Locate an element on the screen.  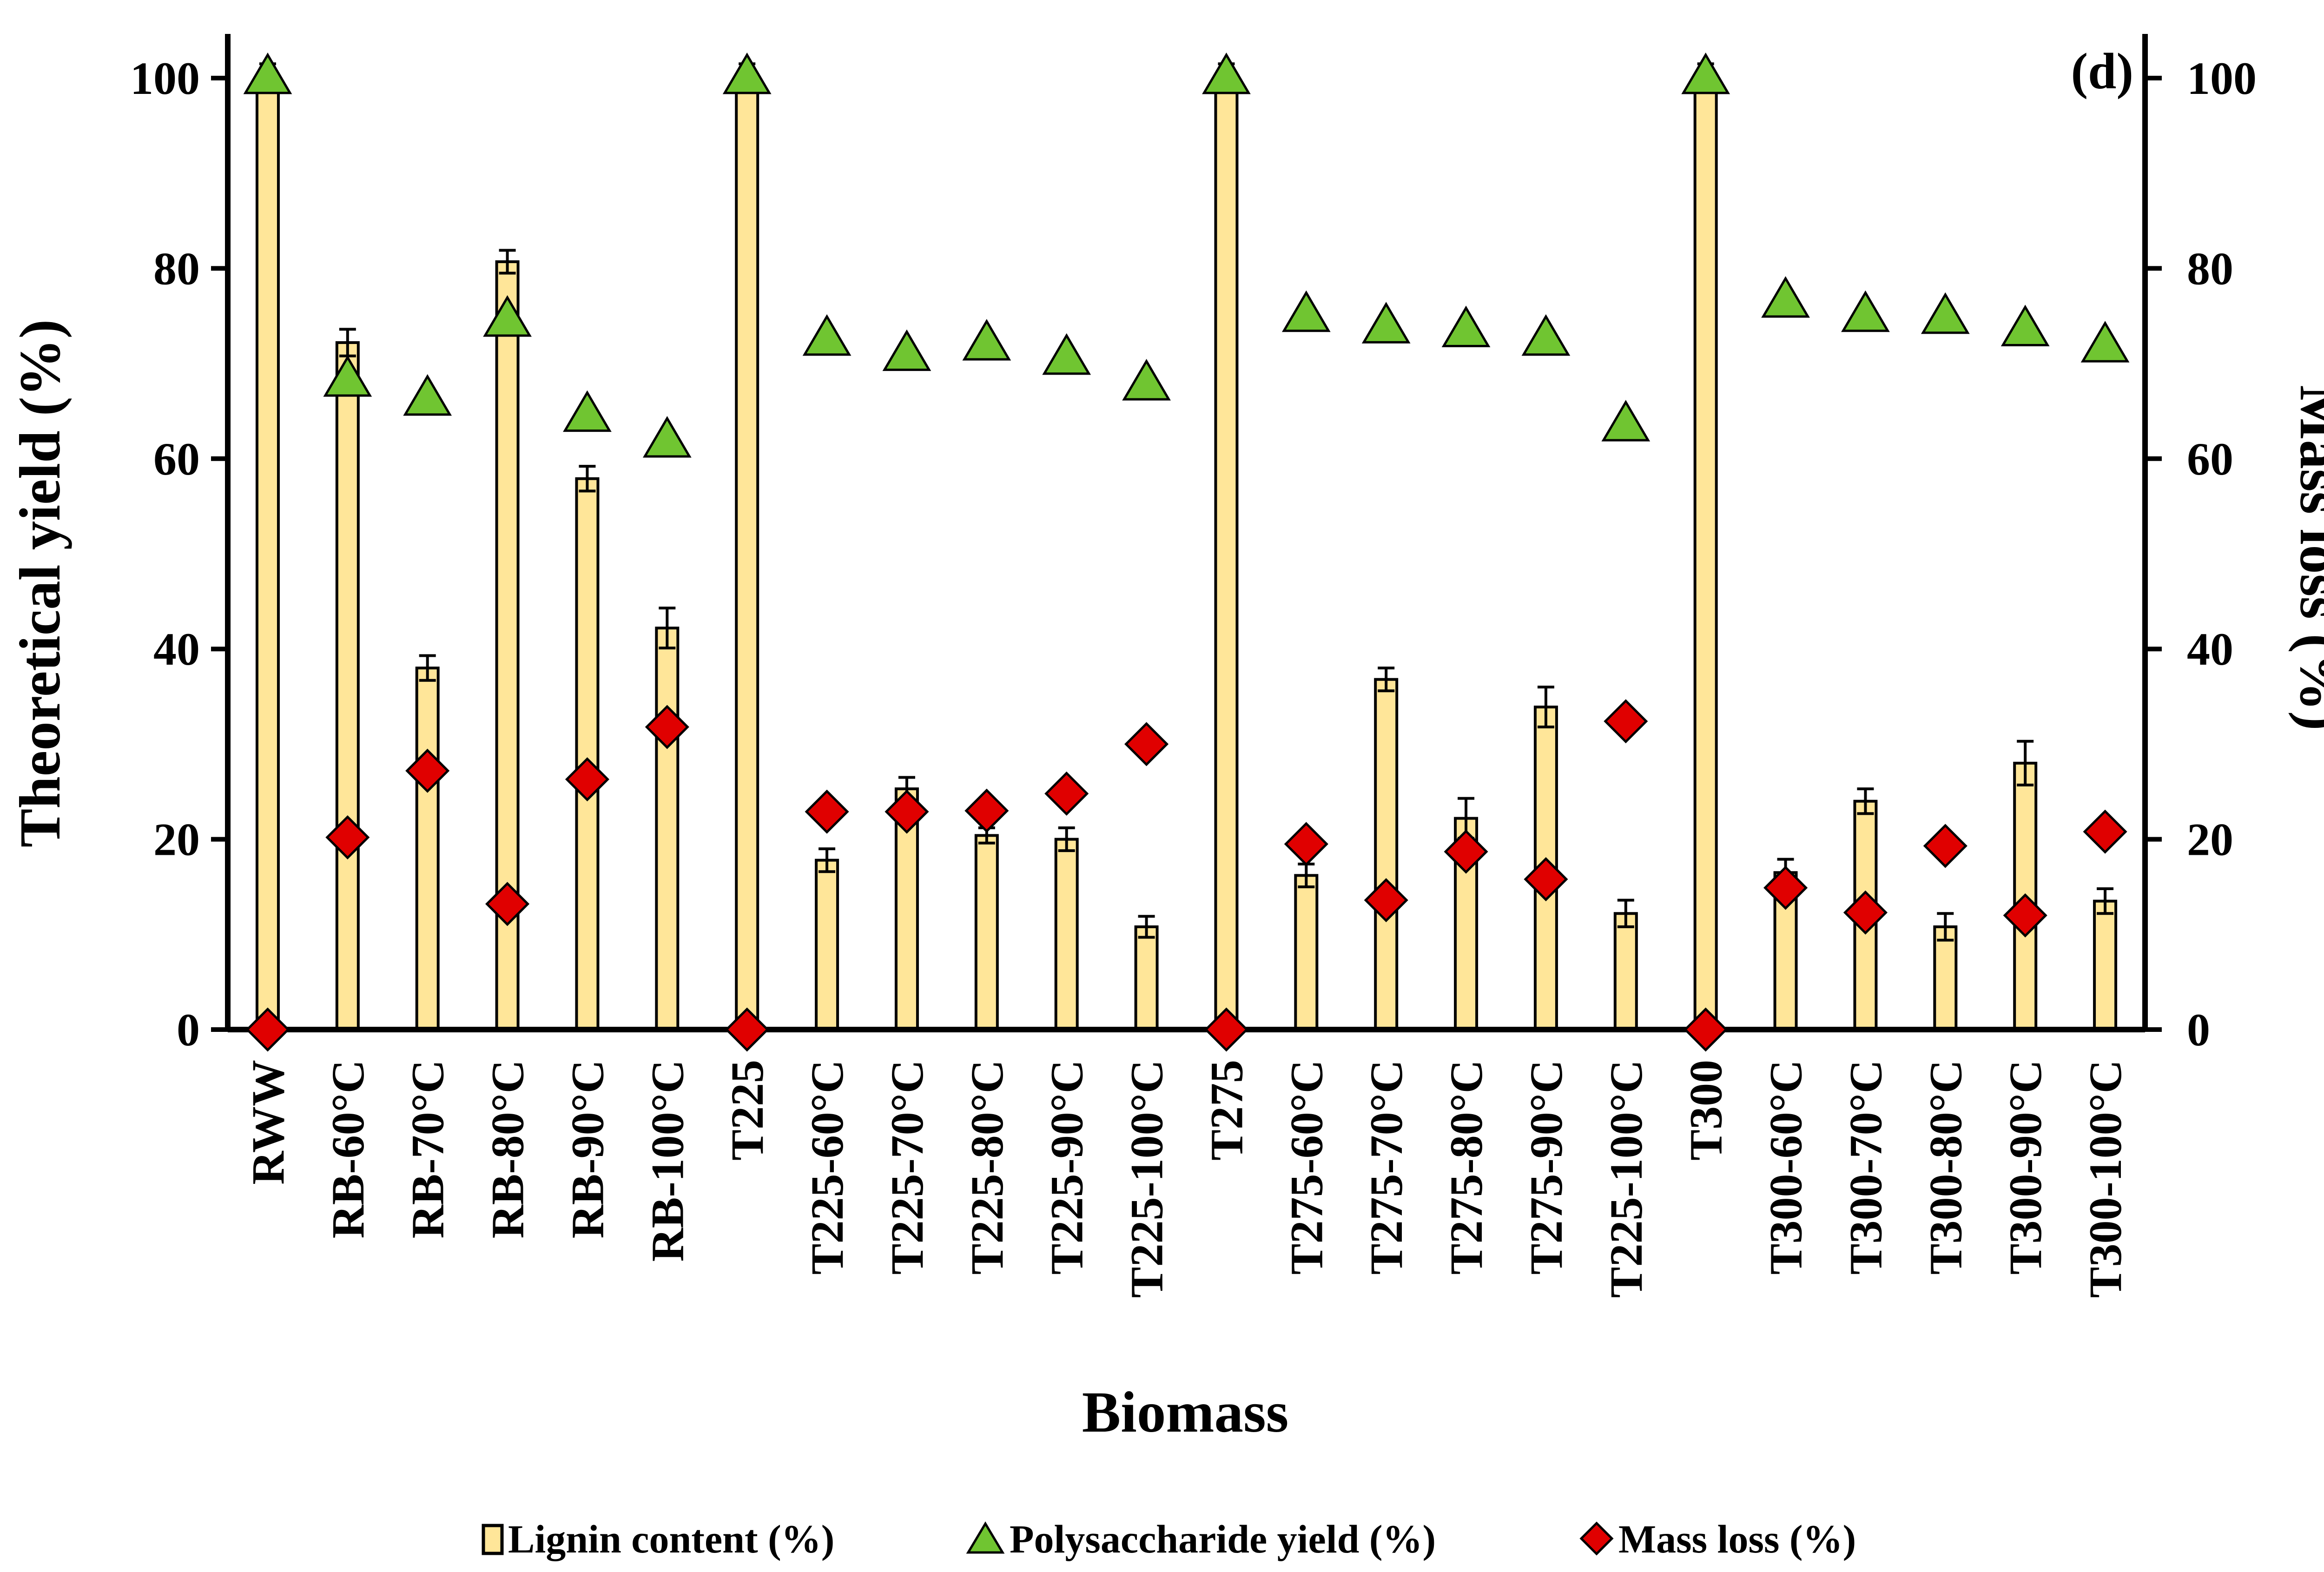
legend-swatch-mass-loss is located at coordinates (1596, 1538).